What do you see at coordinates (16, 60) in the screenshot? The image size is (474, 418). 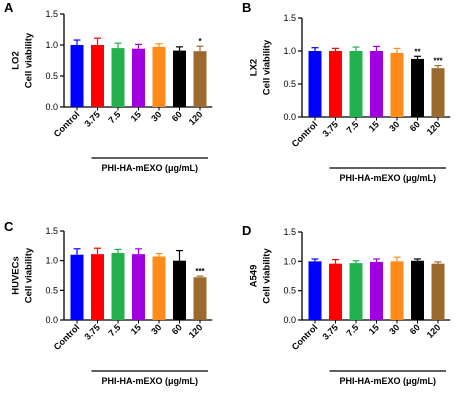 I see `y-axis-title-cell-line: LO2` at bounding box center [16, 60].